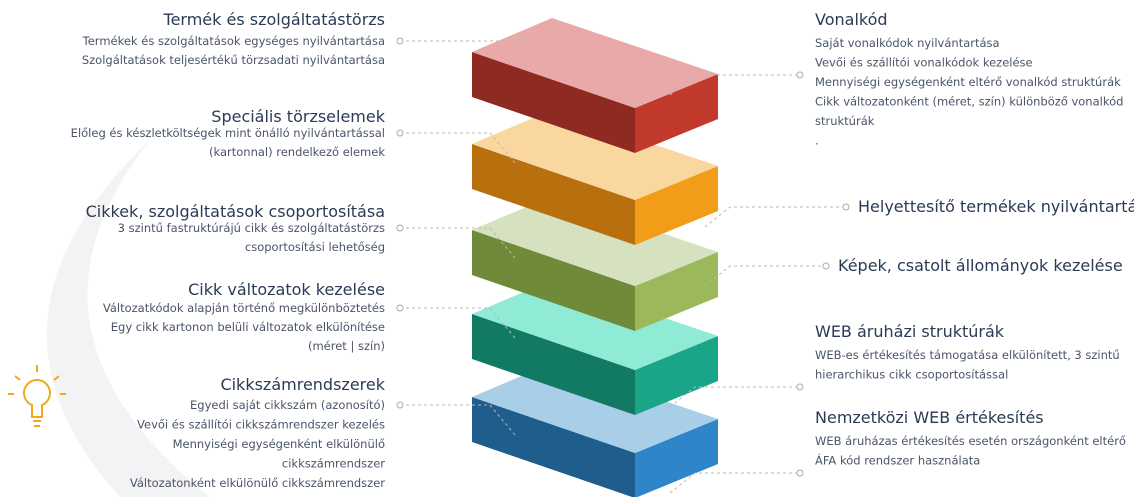 Image resolution: width=1134 pixels, height=497 pixels. What do you see at coordinates (907, 43) in the screenshot?
I see `item-line: Saját vonalkódok nyilvántartása` at bounding box center [907, 43].